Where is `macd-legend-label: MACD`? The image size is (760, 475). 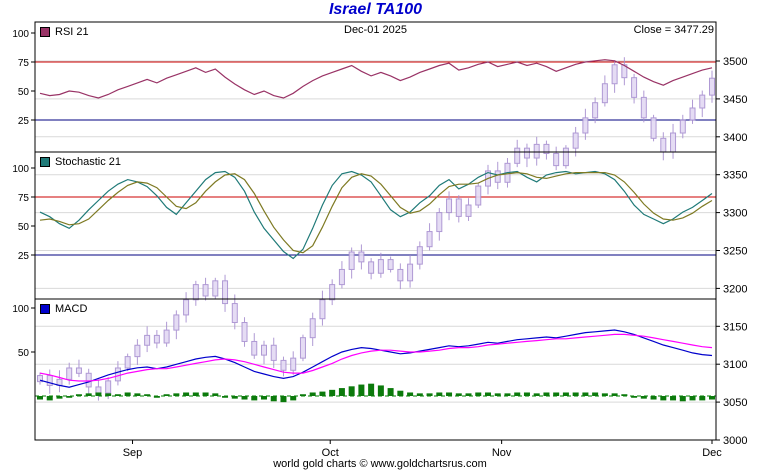 macd-legend-label: MACD is located at coordinates (71, 309).